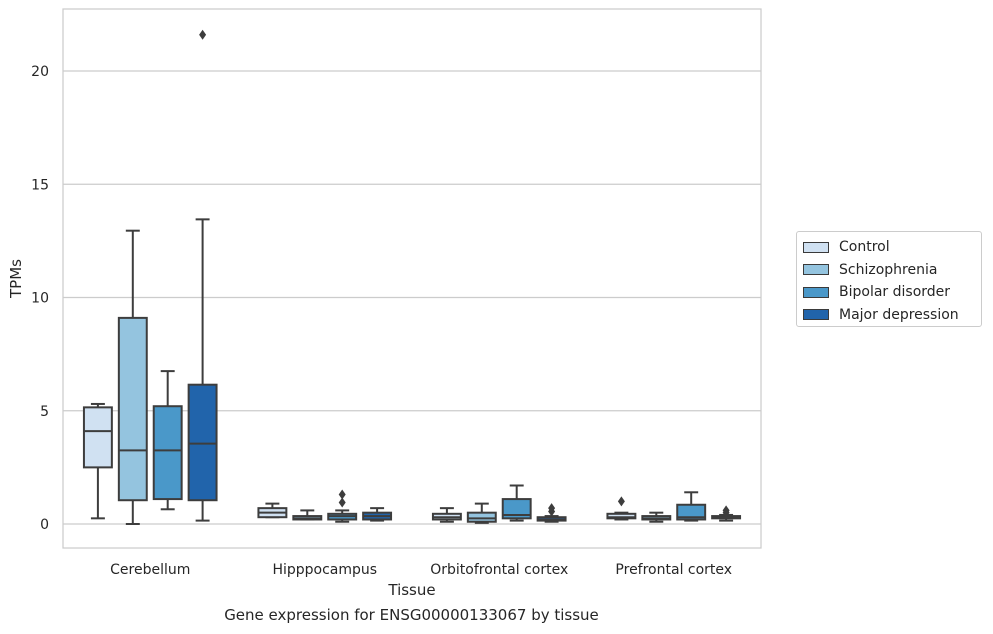 This screenshot has width=993, height=634. What do you see at coordinates (40, 185) in the screenshot?
I see `y-tick-label: 15` at bounding box center [40, 185].